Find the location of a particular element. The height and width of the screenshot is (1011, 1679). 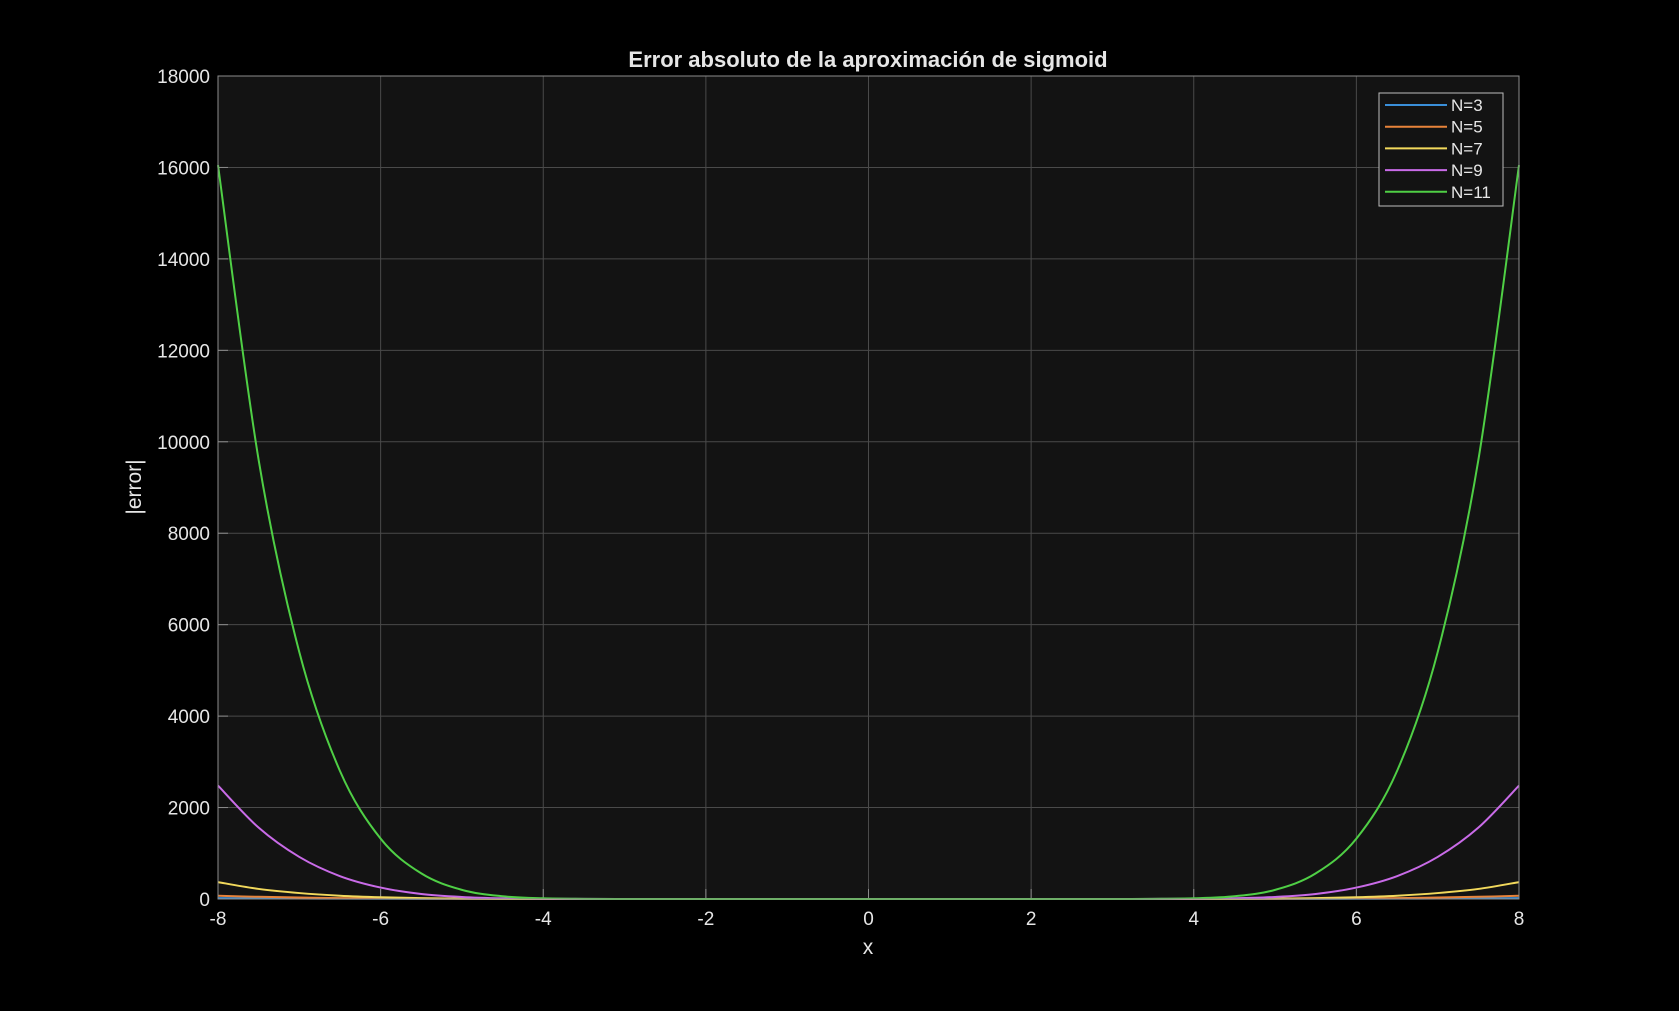

legend-box is located at coordinates (1441, 149).